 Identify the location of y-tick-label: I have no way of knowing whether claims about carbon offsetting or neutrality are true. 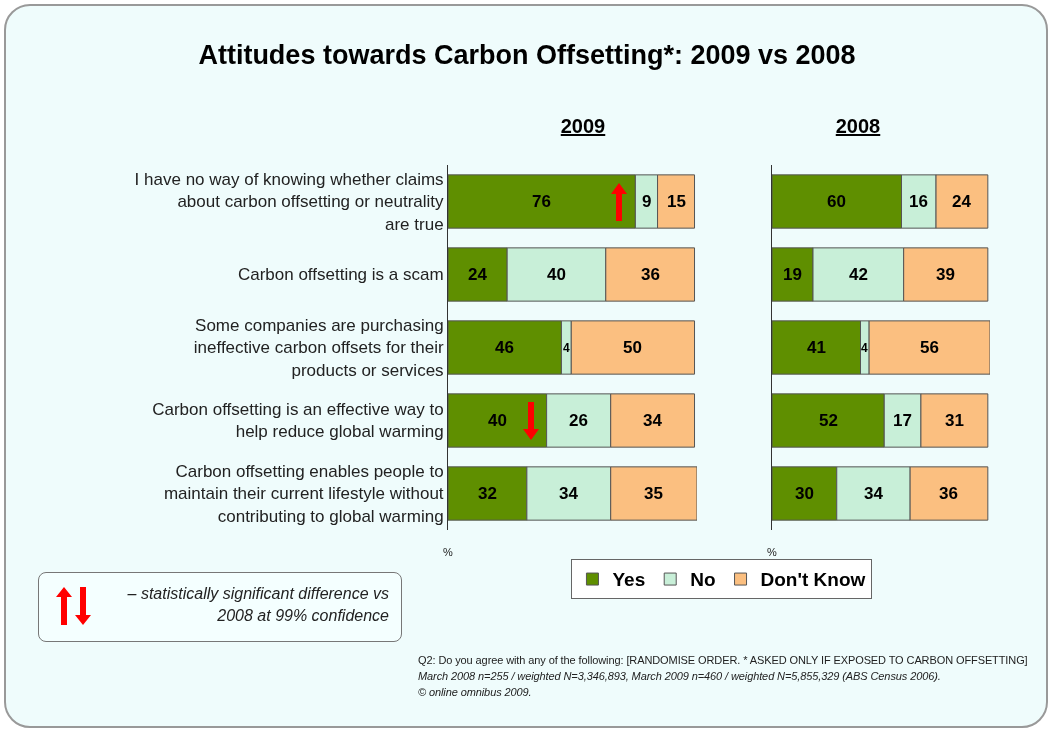
(289, 202).